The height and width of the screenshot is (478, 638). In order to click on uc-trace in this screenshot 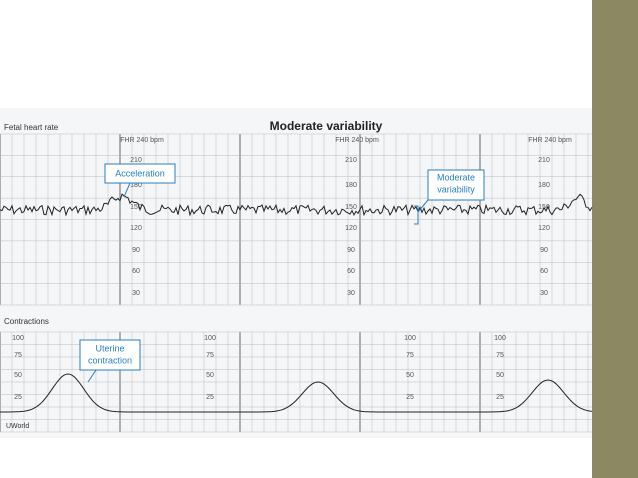, I will do `click(296, 393)`.